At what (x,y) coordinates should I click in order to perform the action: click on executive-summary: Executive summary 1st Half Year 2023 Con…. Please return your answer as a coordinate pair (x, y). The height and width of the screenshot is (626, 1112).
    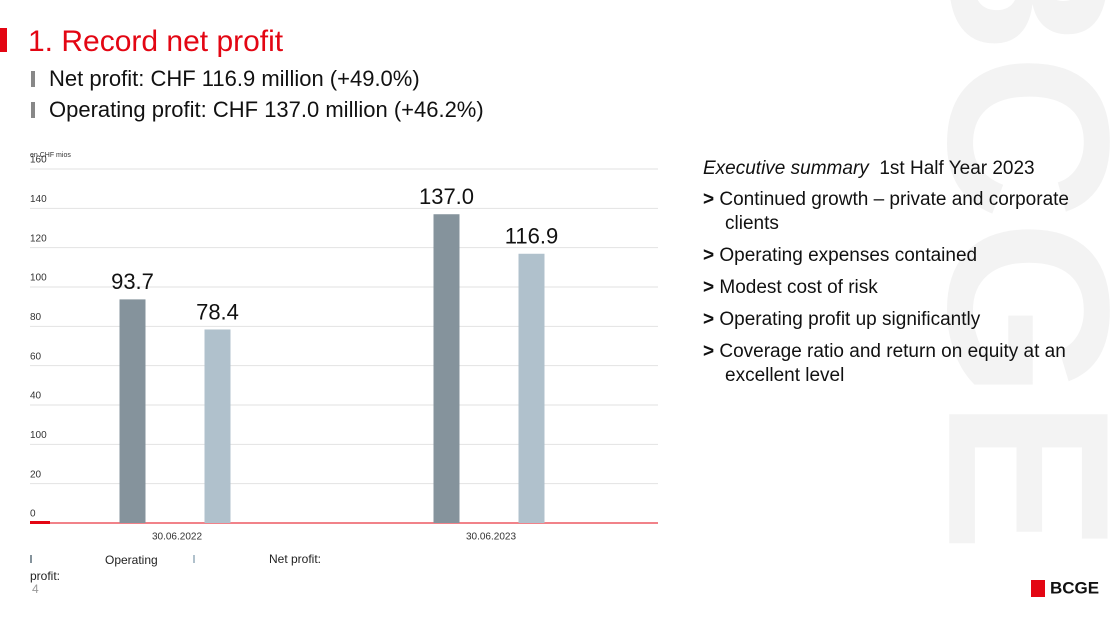
    Looking at the image, I should click on (888, 273).